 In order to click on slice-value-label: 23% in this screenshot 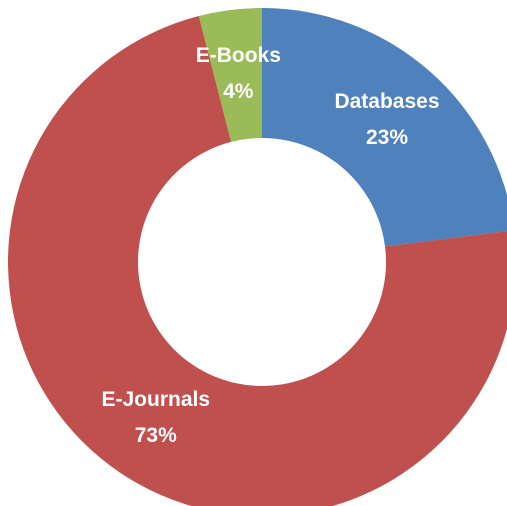, I will do `click(387, 137)`.